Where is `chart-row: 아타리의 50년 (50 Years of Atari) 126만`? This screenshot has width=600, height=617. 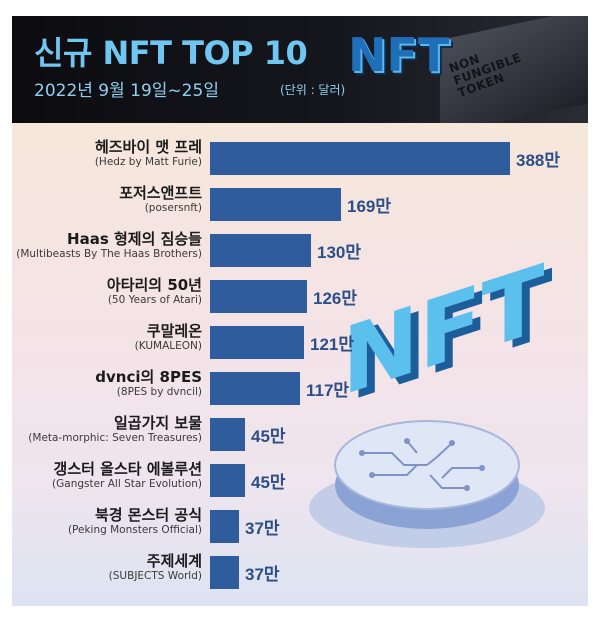
chart-row: 아타리의 50년 (50 Years of Atari) 126만 is located at coordinates (300, 296).